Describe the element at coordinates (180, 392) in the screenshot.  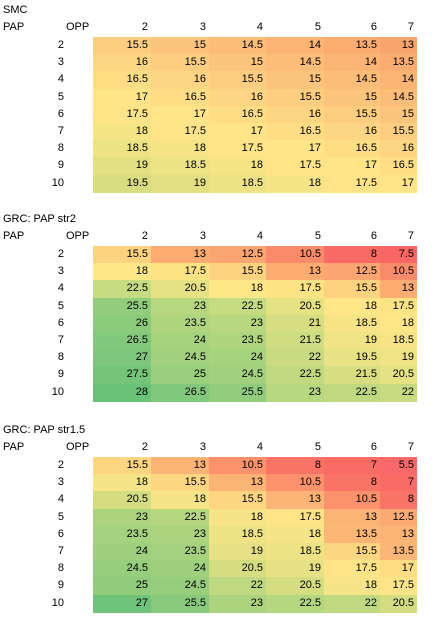
I see `heatmap-cell: 26.5` at that location.